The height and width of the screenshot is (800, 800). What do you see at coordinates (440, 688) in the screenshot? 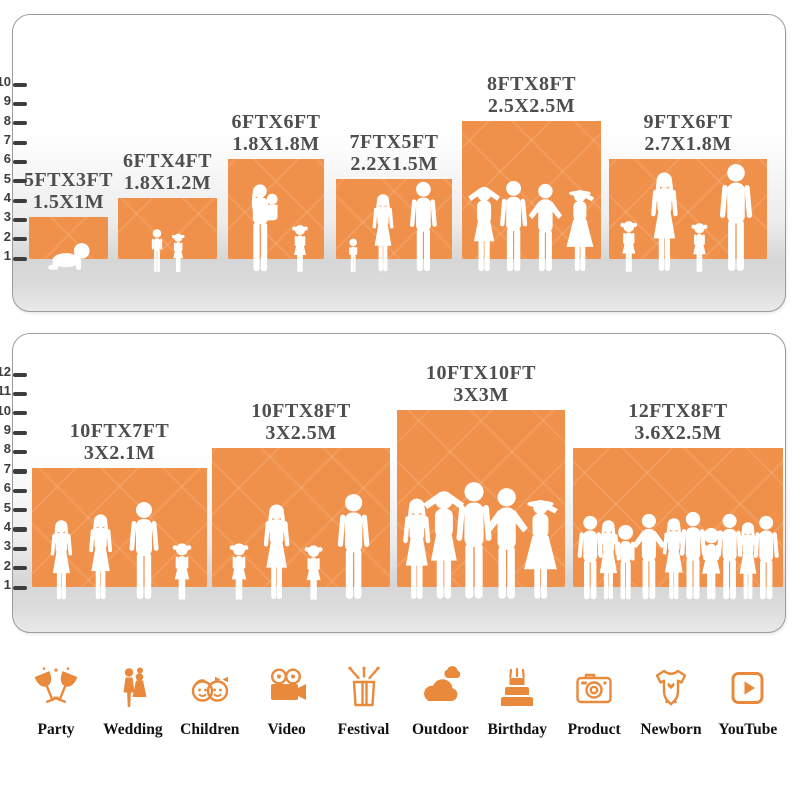
I see `outdoor-icon` at bounding box center [440, 688].